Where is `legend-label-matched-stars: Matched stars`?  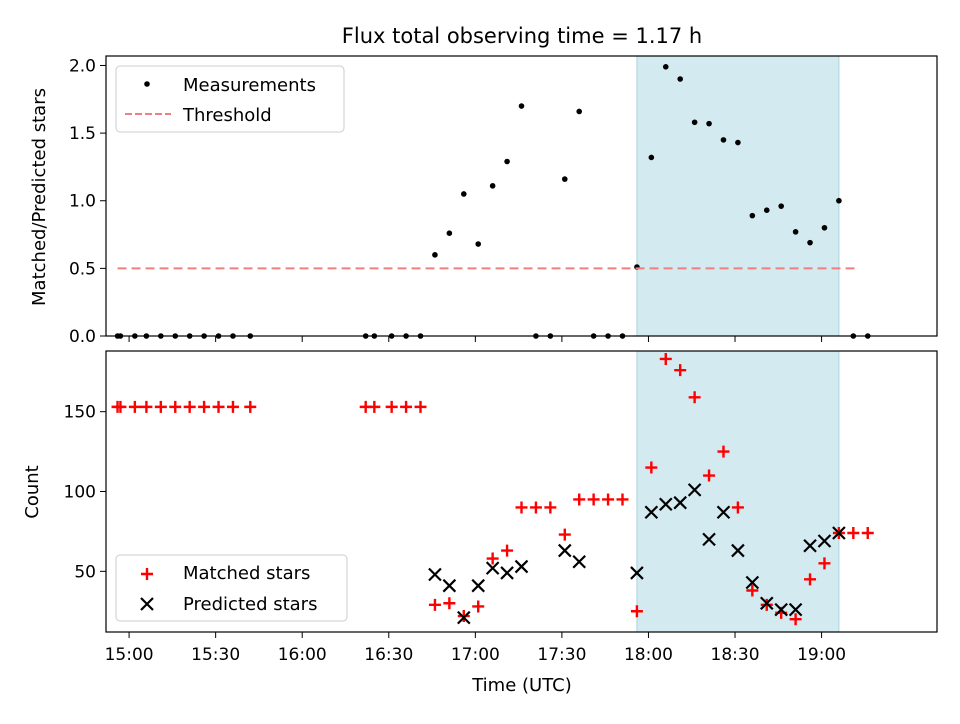 legend-label-matched-stars: Matched stars is located at coordinates (246, 573).